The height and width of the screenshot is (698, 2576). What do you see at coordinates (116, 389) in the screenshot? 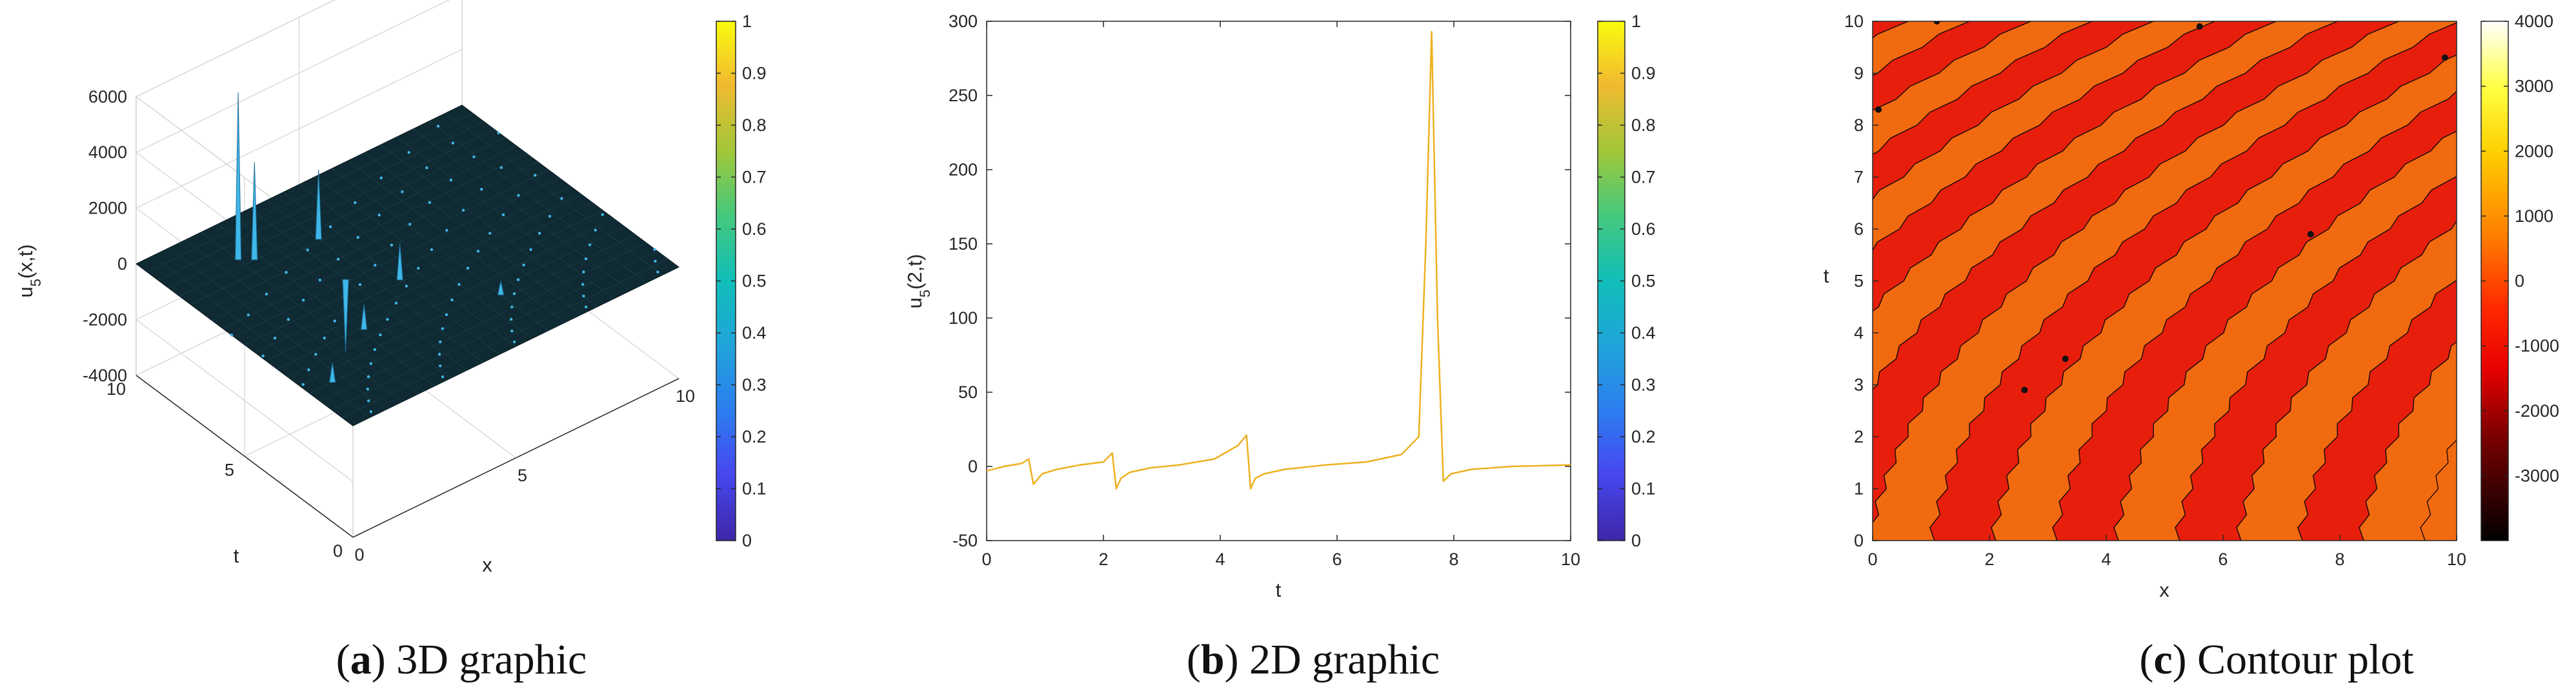
I see `t-tick-label: 10` at bounding box center [116, 389].